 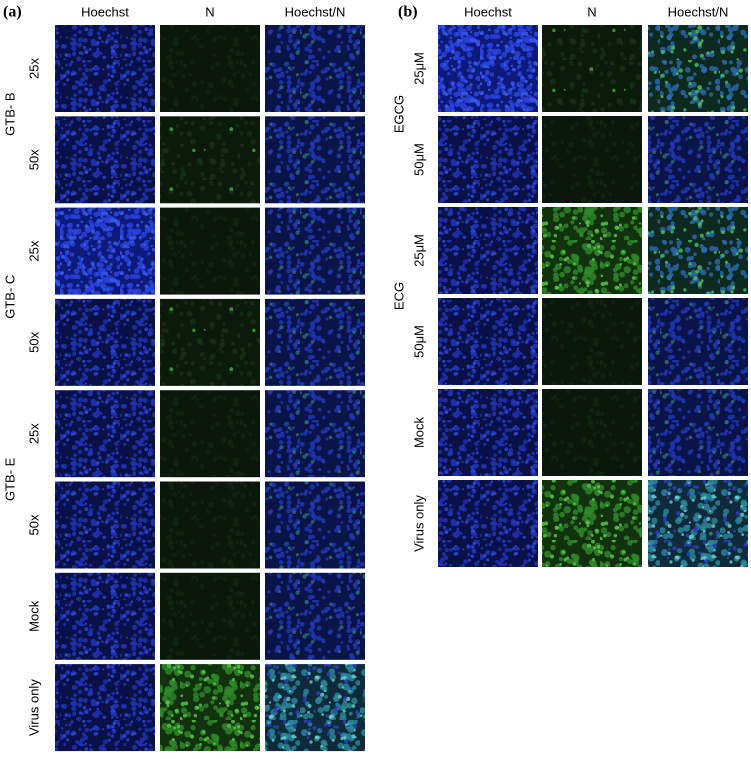 What do you see at coordinates (398, 114) in the screenshot?
I see `group-label: EGCG` at bounding box center [398, 114].